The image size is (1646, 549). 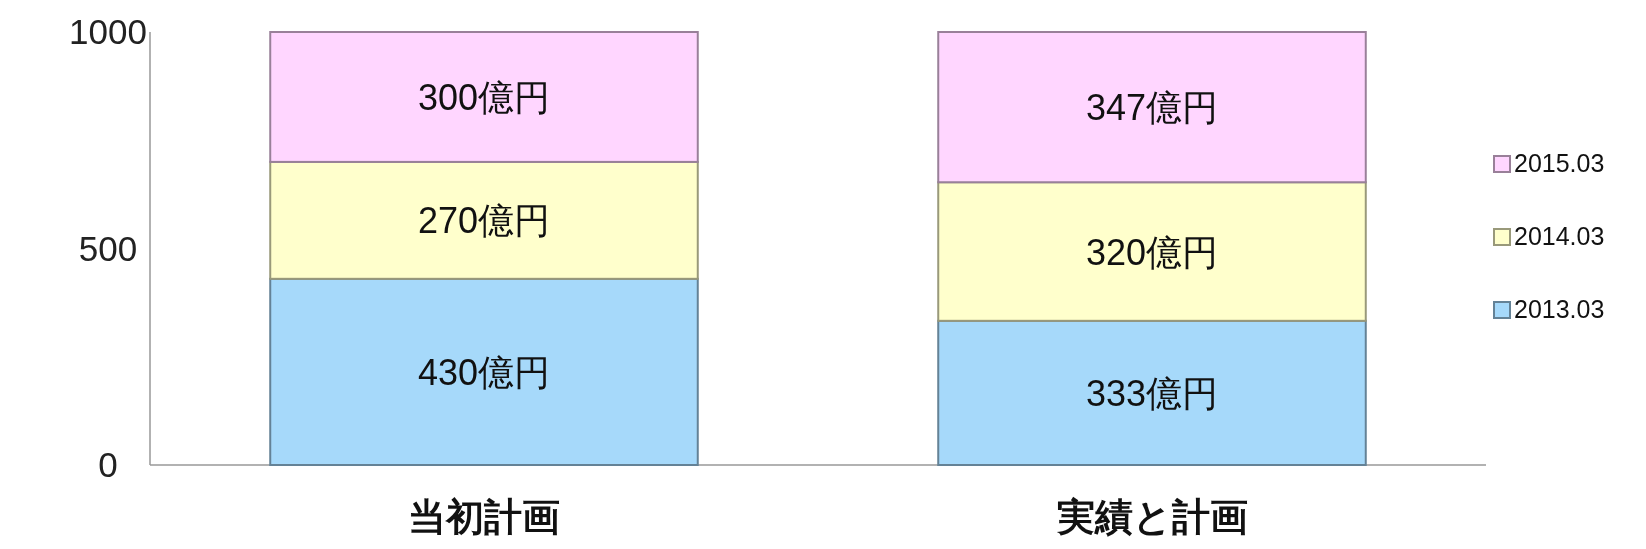 I want to click on data-label: 430億円, so click(x=484, y=372).